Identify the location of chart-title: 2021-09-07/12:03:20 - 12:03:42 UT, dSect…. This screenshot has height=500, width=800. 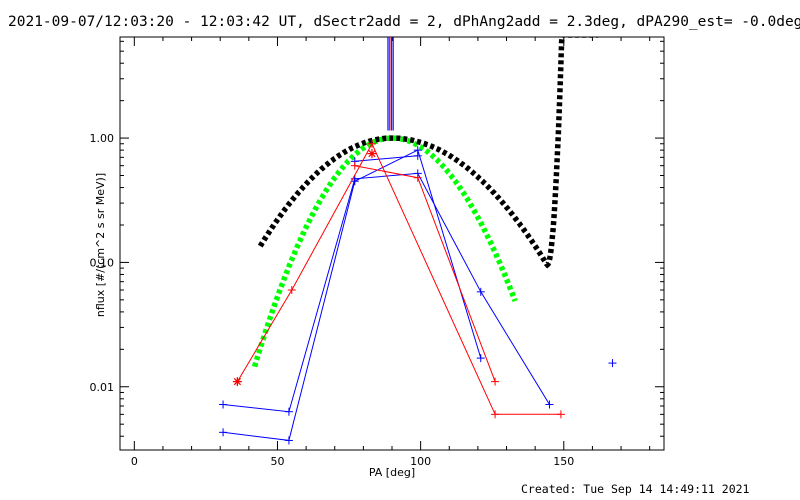
(404, 22).